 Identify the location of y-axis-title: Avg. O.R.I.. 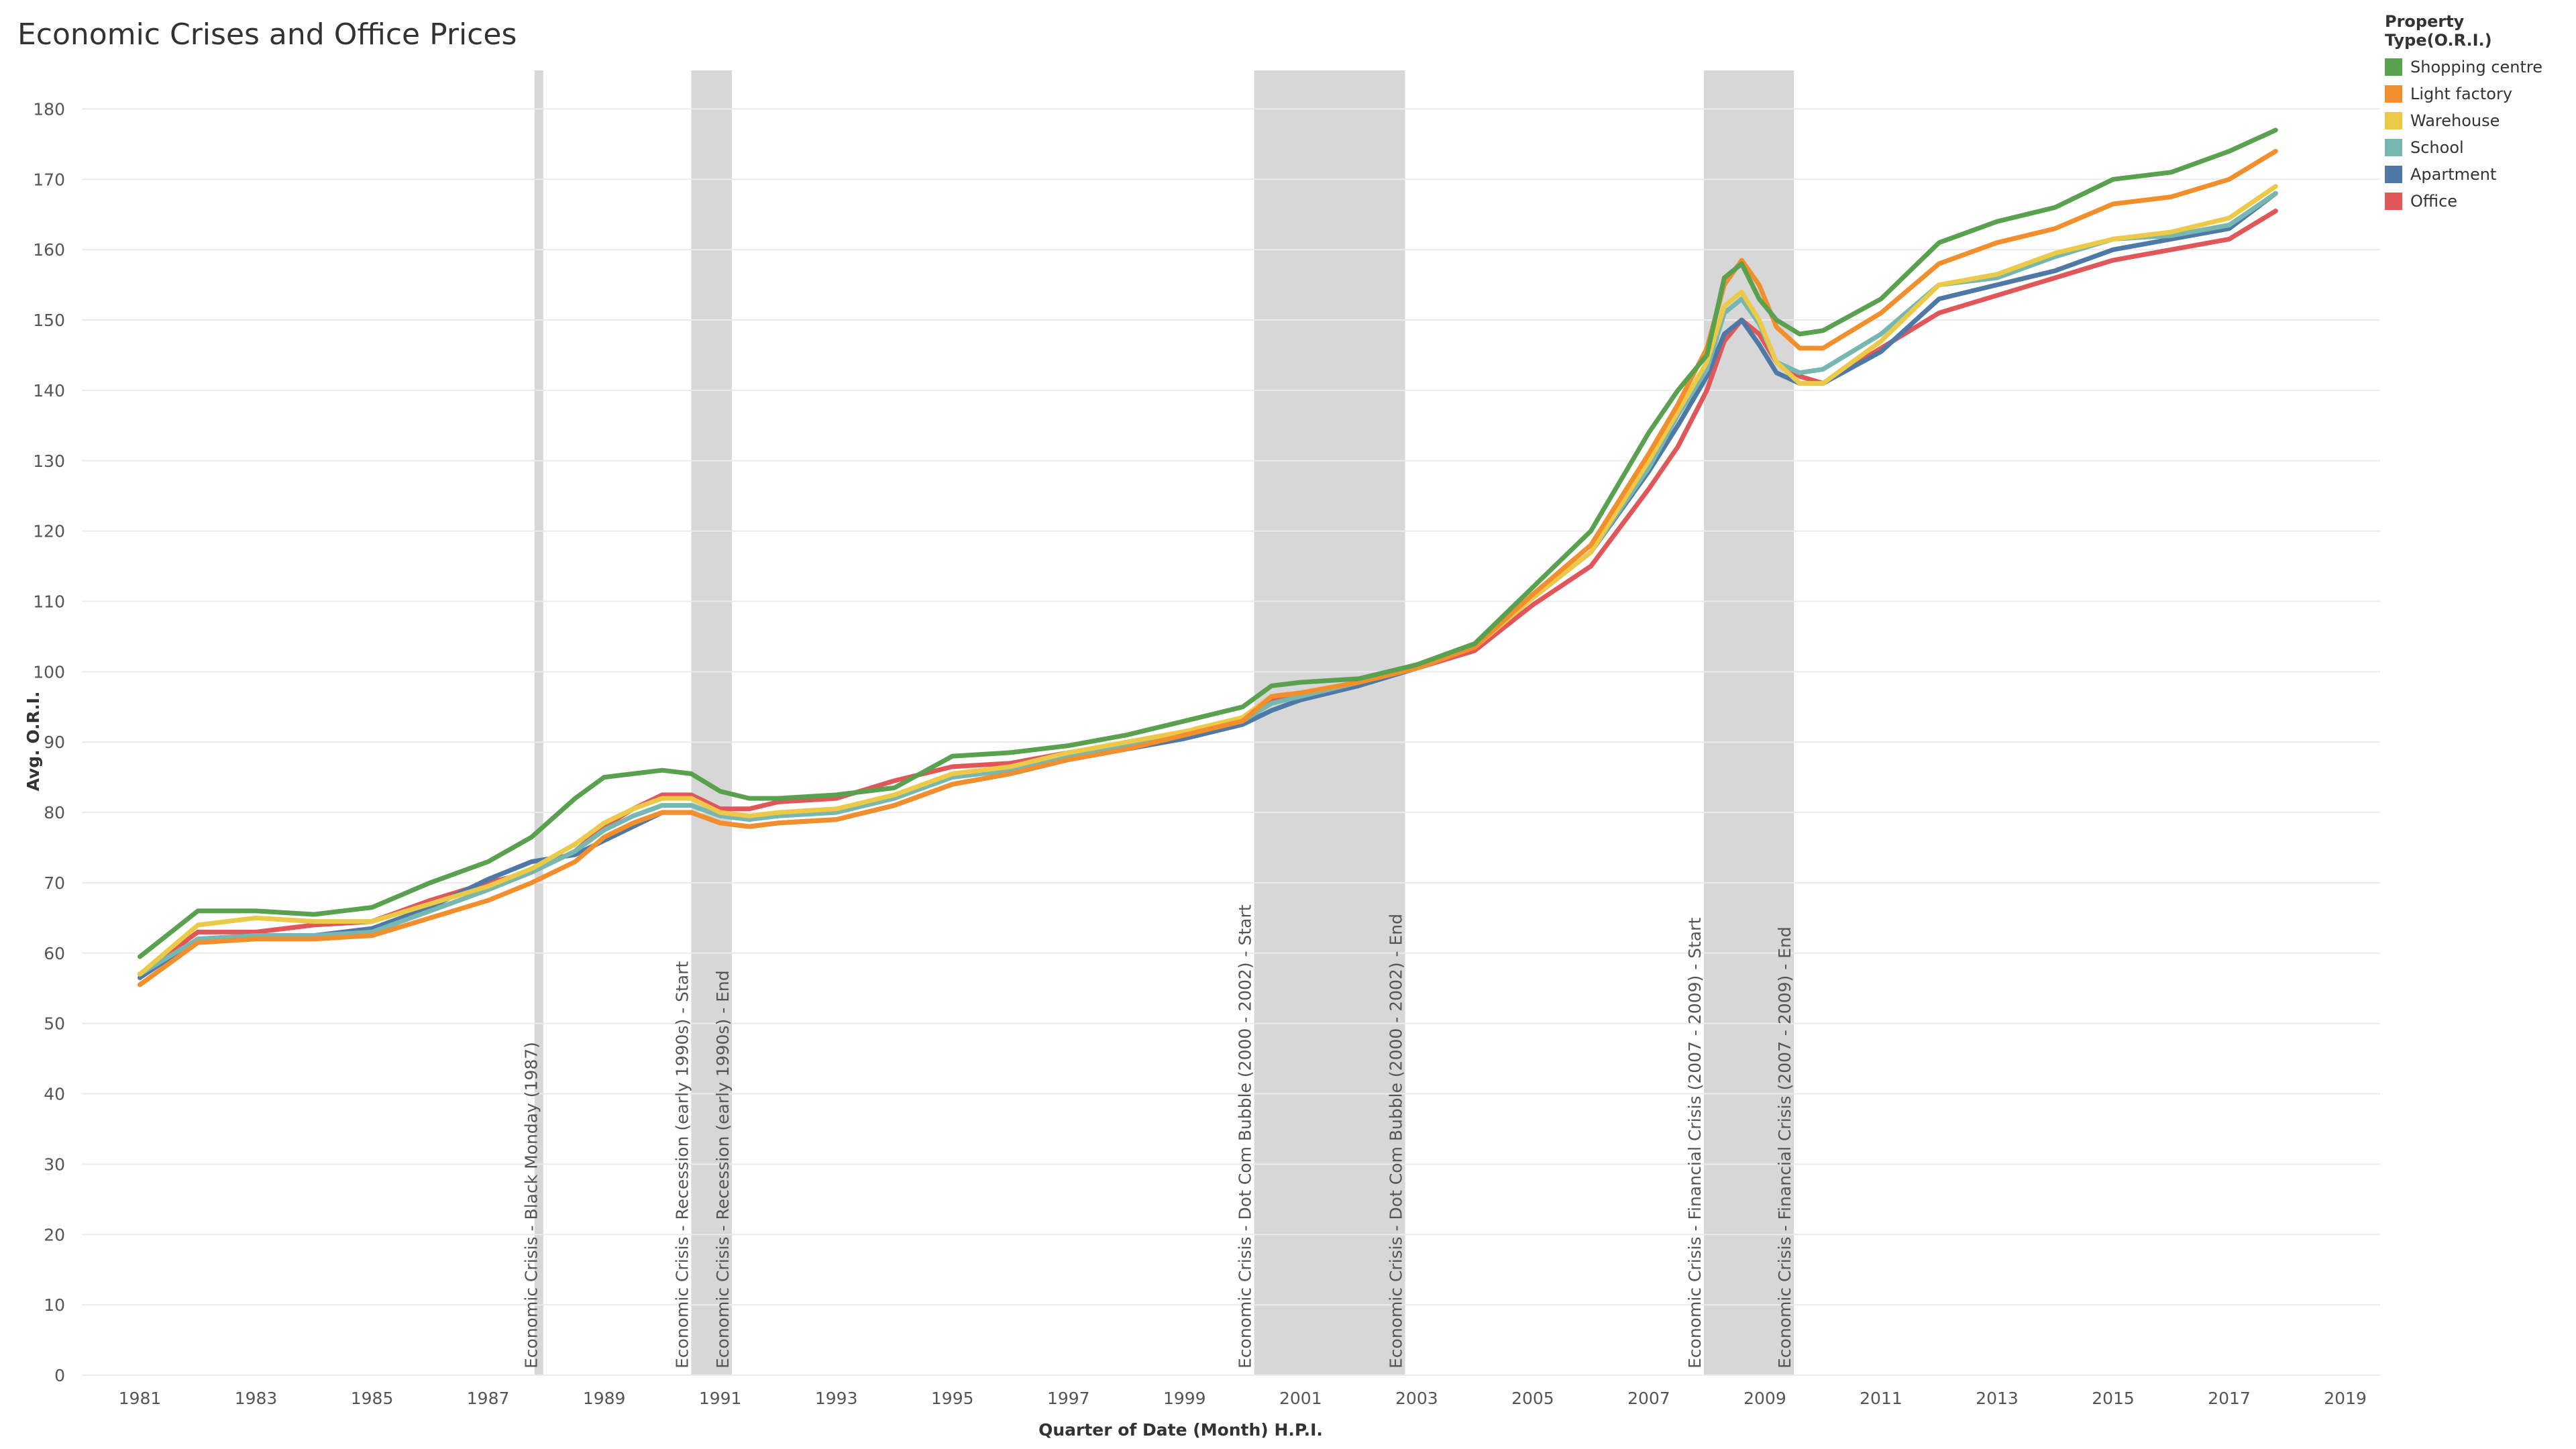
(33, 741).